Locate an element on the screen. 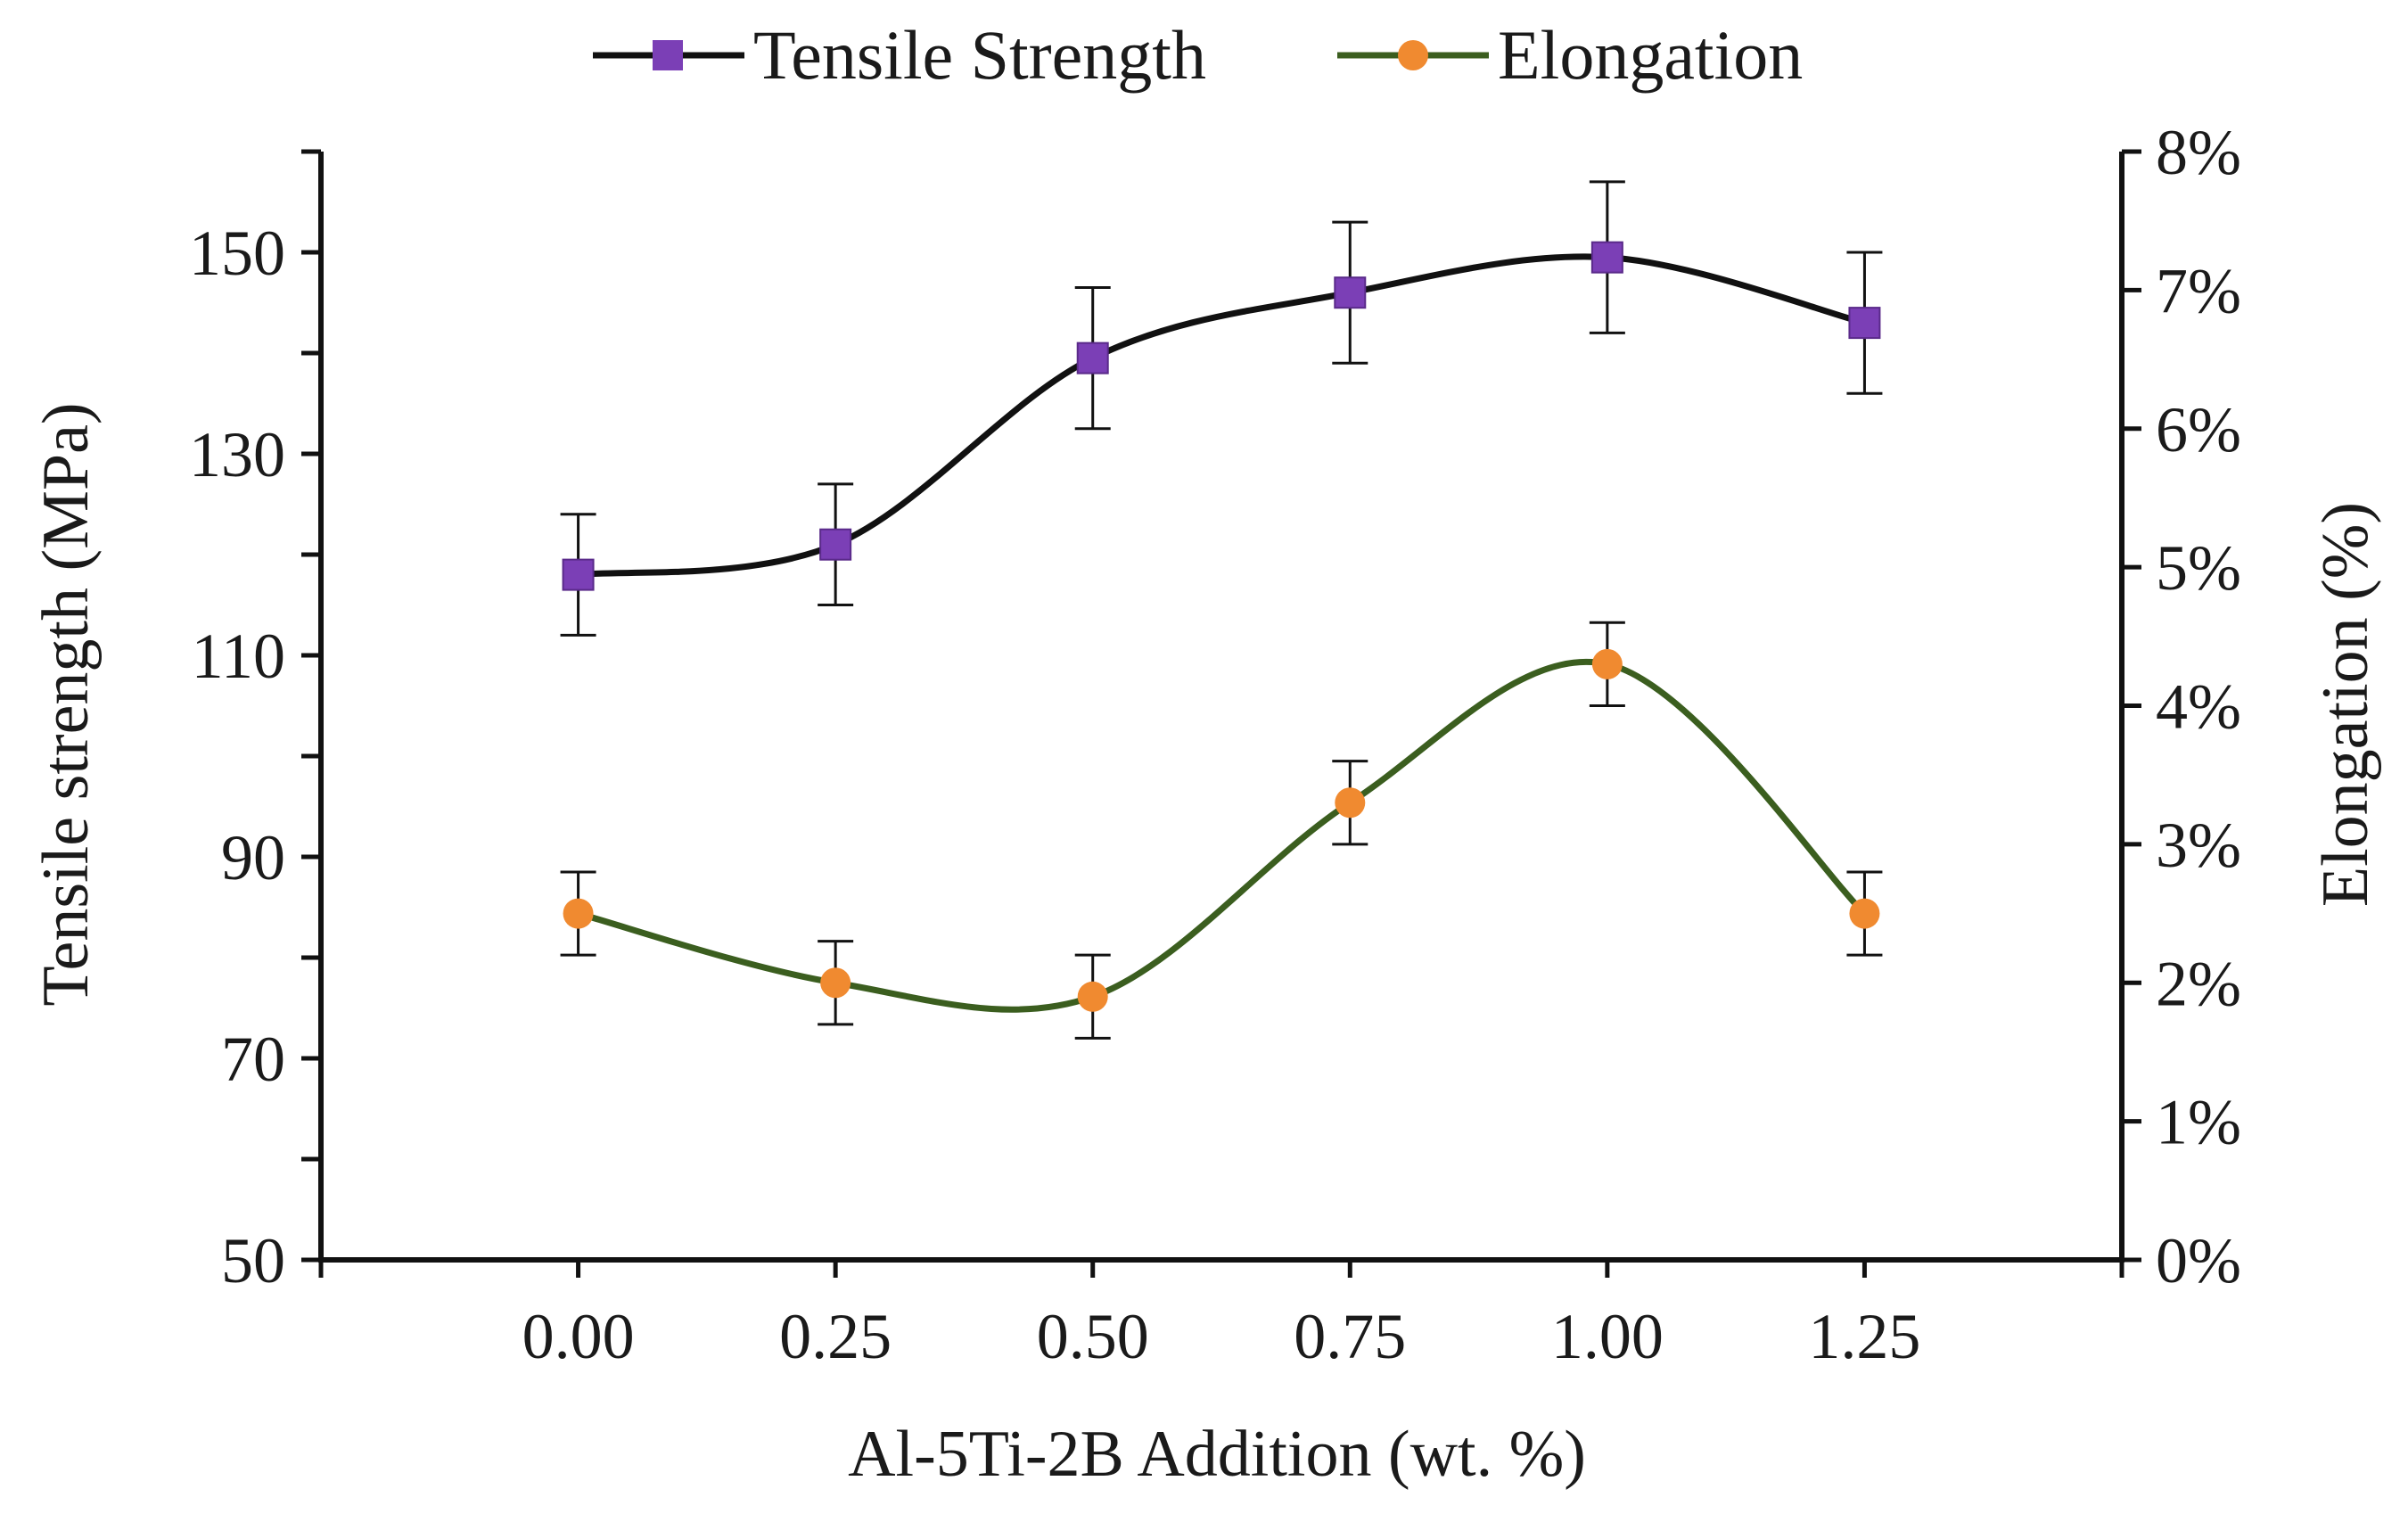  y-left-tick-label: 90 is located at coordinates (253, 857).